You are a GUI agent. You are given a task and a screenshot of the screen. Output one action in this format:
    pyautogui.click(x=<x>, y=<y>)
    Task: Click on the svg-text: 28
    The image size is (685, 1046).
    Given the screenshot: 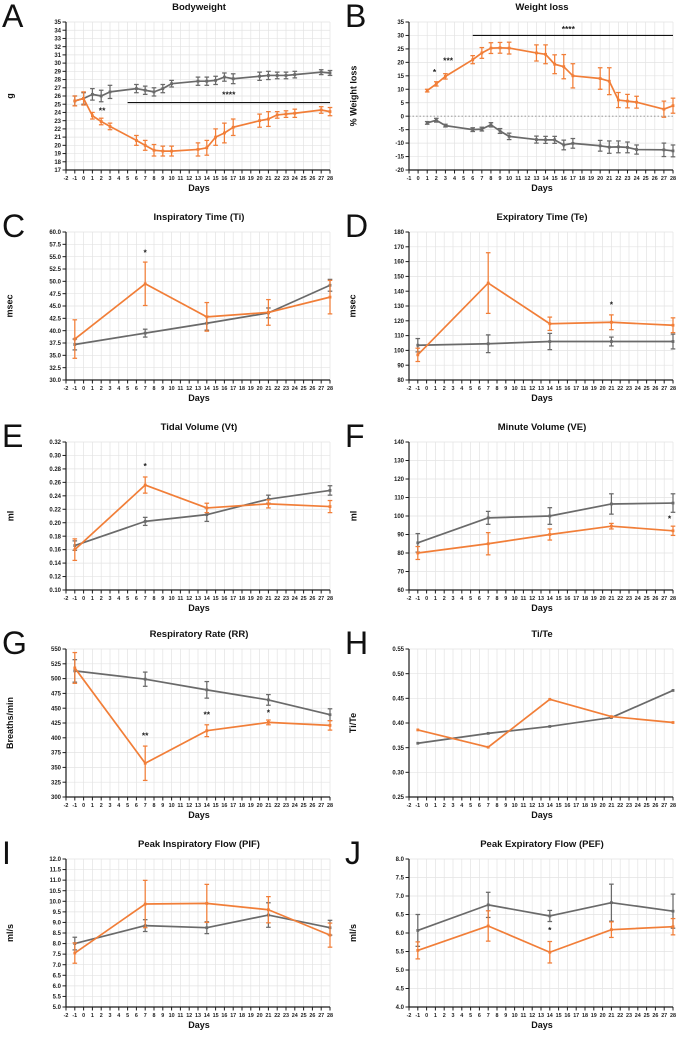 What is the action you would take?
    pyautogui.click(x=673, y=806)
    